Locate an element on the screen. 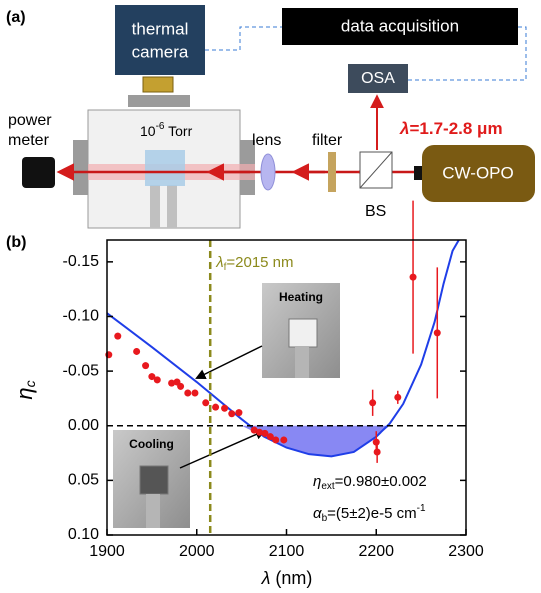 Image resolution: width=541 pixels, height=593 pixels. laser-box is located at coordinates (478, 173).